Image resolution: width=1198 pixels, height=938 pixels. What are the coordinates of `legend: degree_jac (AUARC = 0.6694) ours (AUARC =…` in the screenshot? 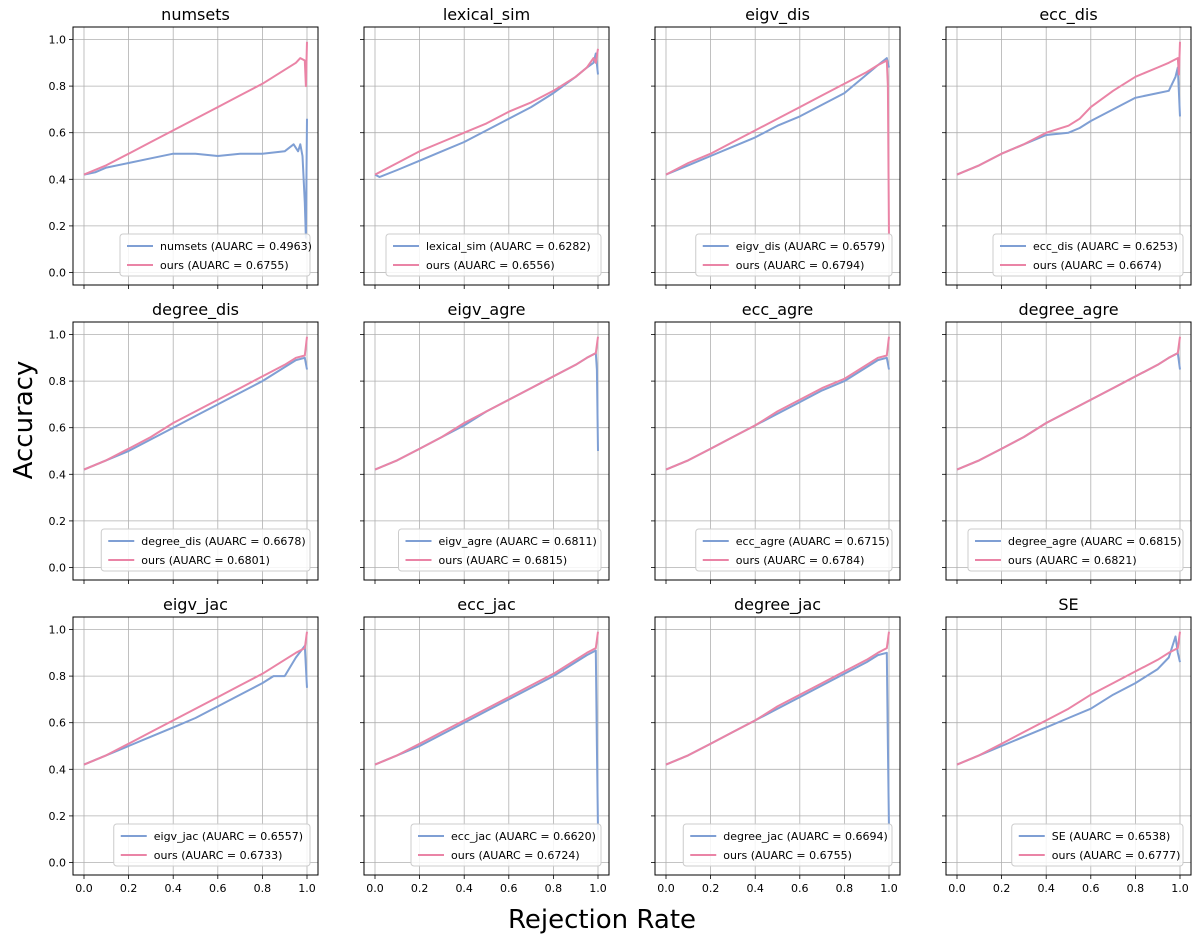 It's located at (787, 845).